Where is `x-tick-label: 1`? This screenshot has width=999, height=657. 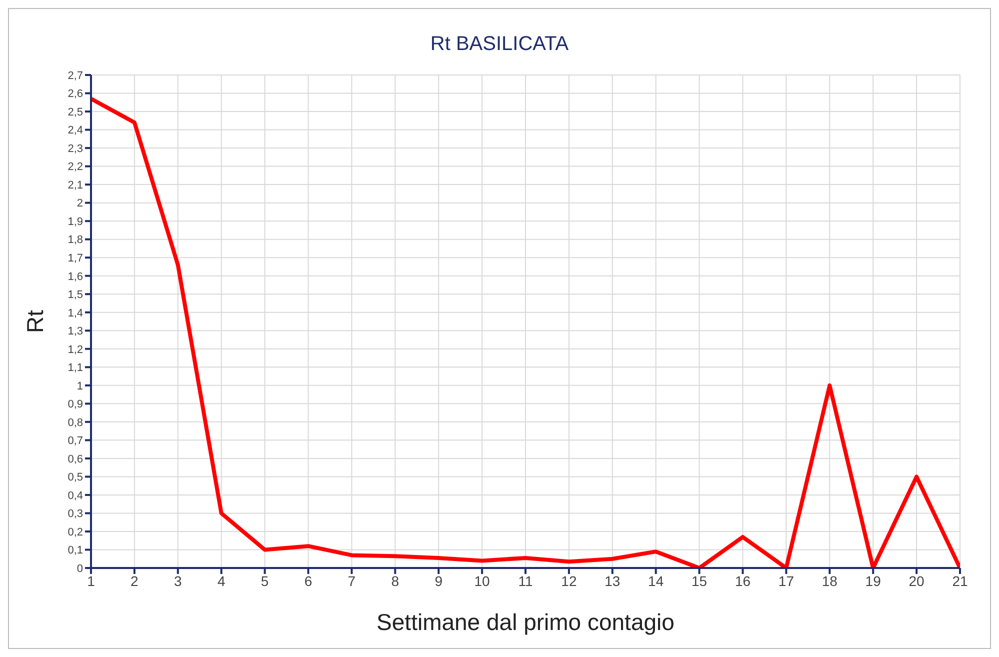 x-tick-label: 1 is located at coordinates (91, 580).